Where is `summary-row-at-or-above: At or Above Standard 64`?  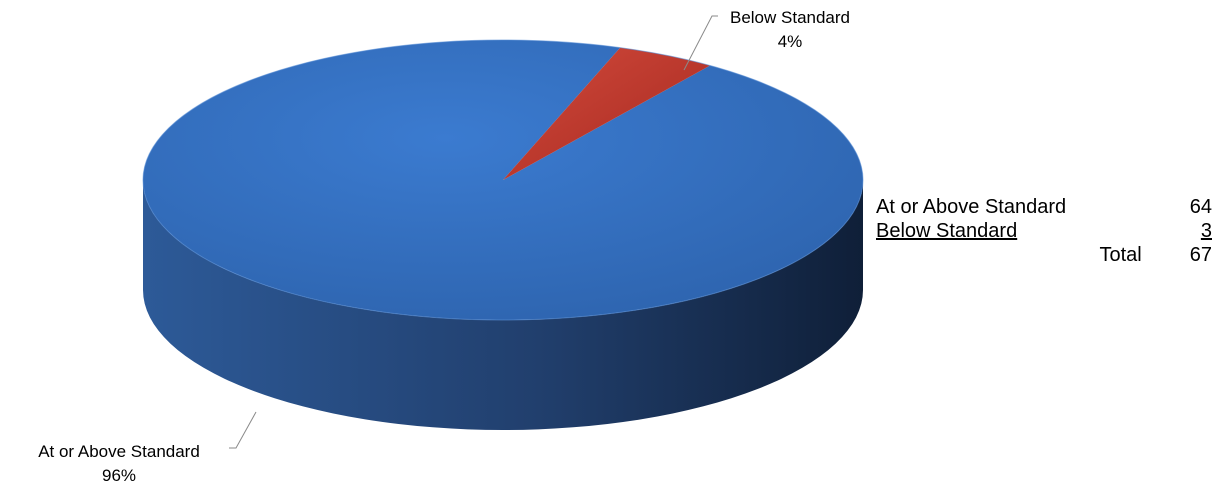 summary-row-at-or-above: At or Above Standard 64 is located at coordinates (1044, 207).